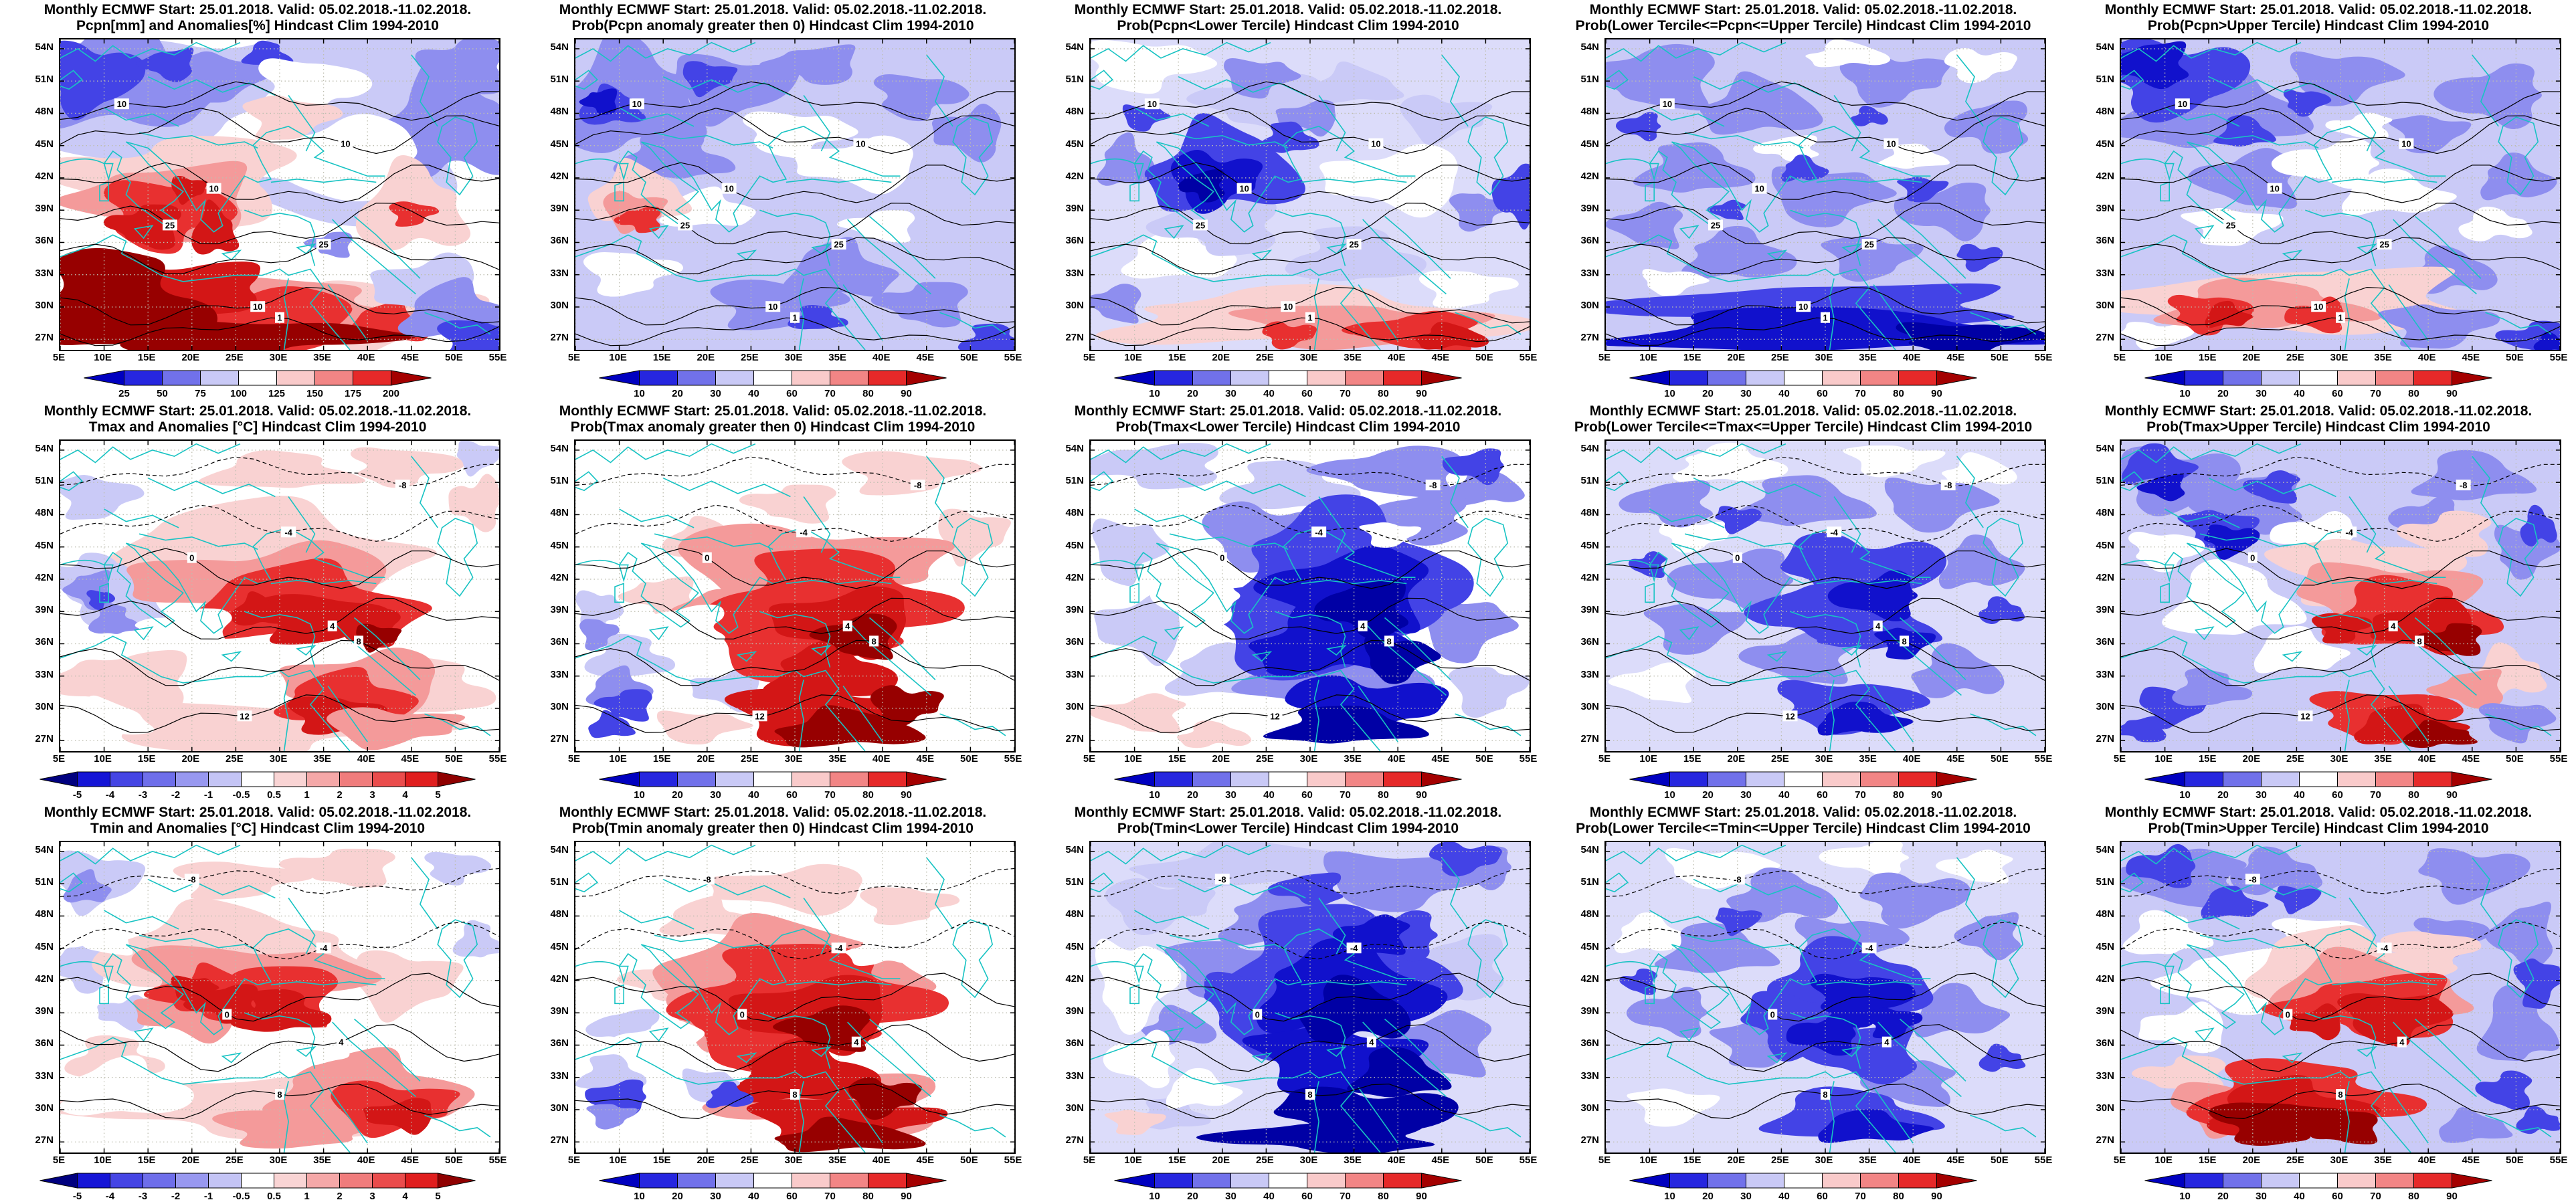 The image size is (2576, 1204). What do you see at coordinates (454, 1160) in the screenshot?
I see `longitude-tick-label: 50E` at bounding box center [454, 1160].